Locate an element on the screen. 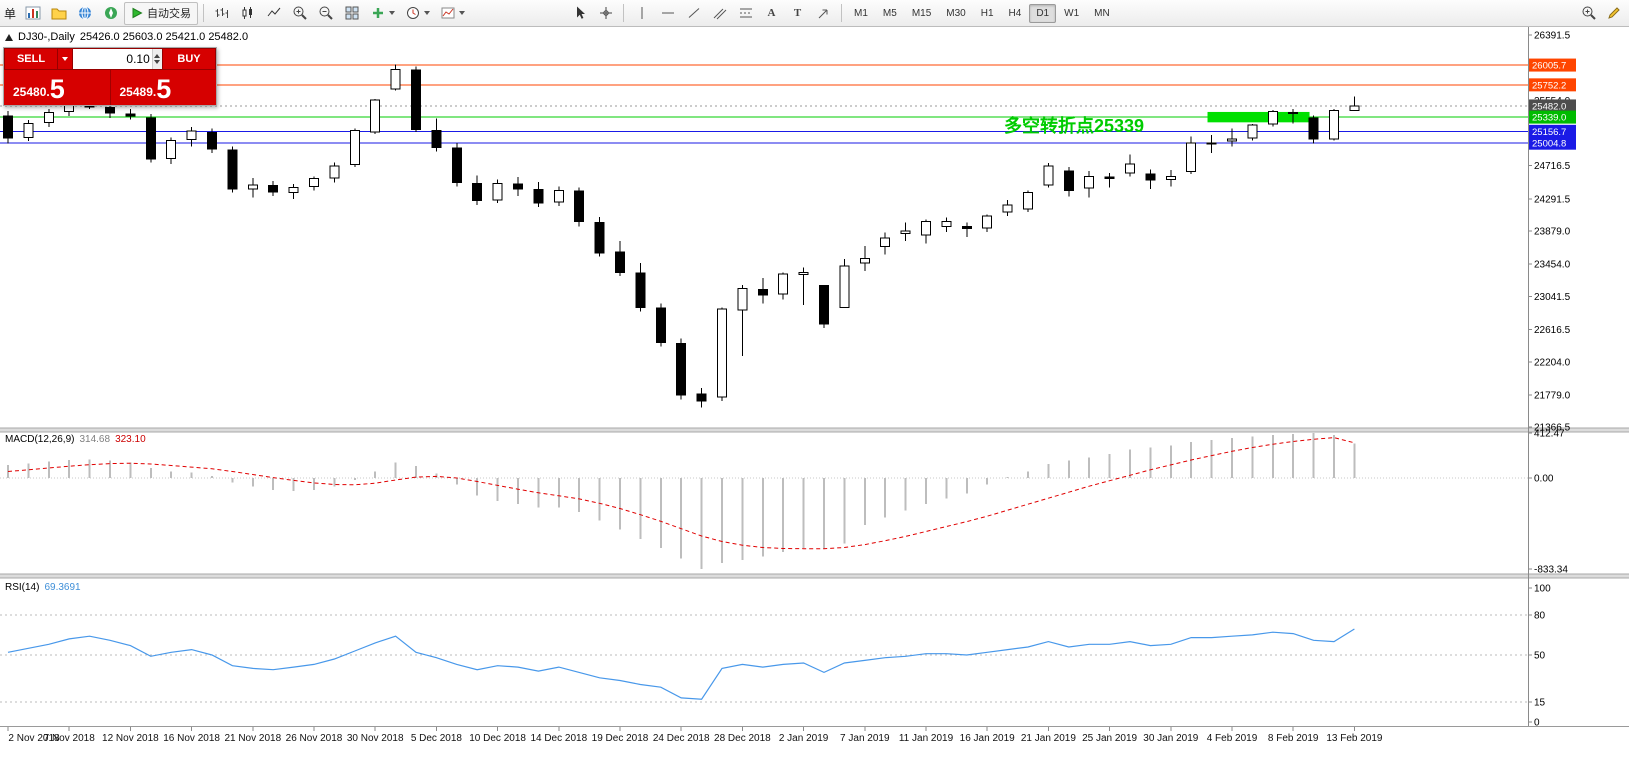 Image resolution: width=1629 pixels, height=773 pixels. price-axis-label: 26391.5 is located at coordinates (1552, 35).